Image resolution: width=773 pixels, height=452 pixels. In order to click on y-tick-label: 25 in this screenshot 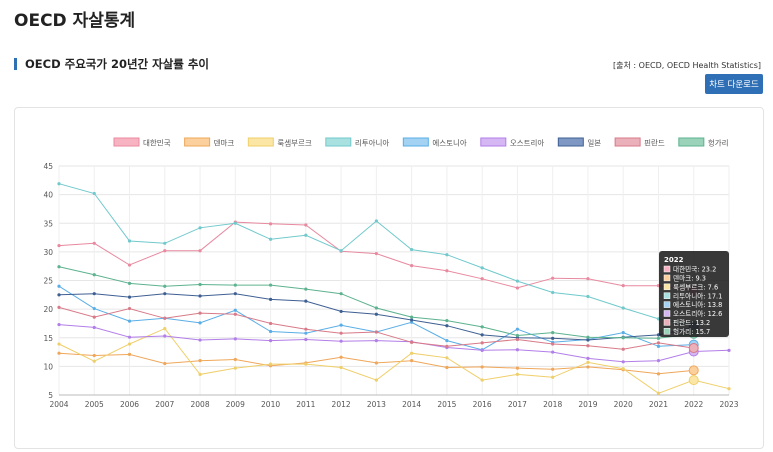, I will do `click(48, 281)`.